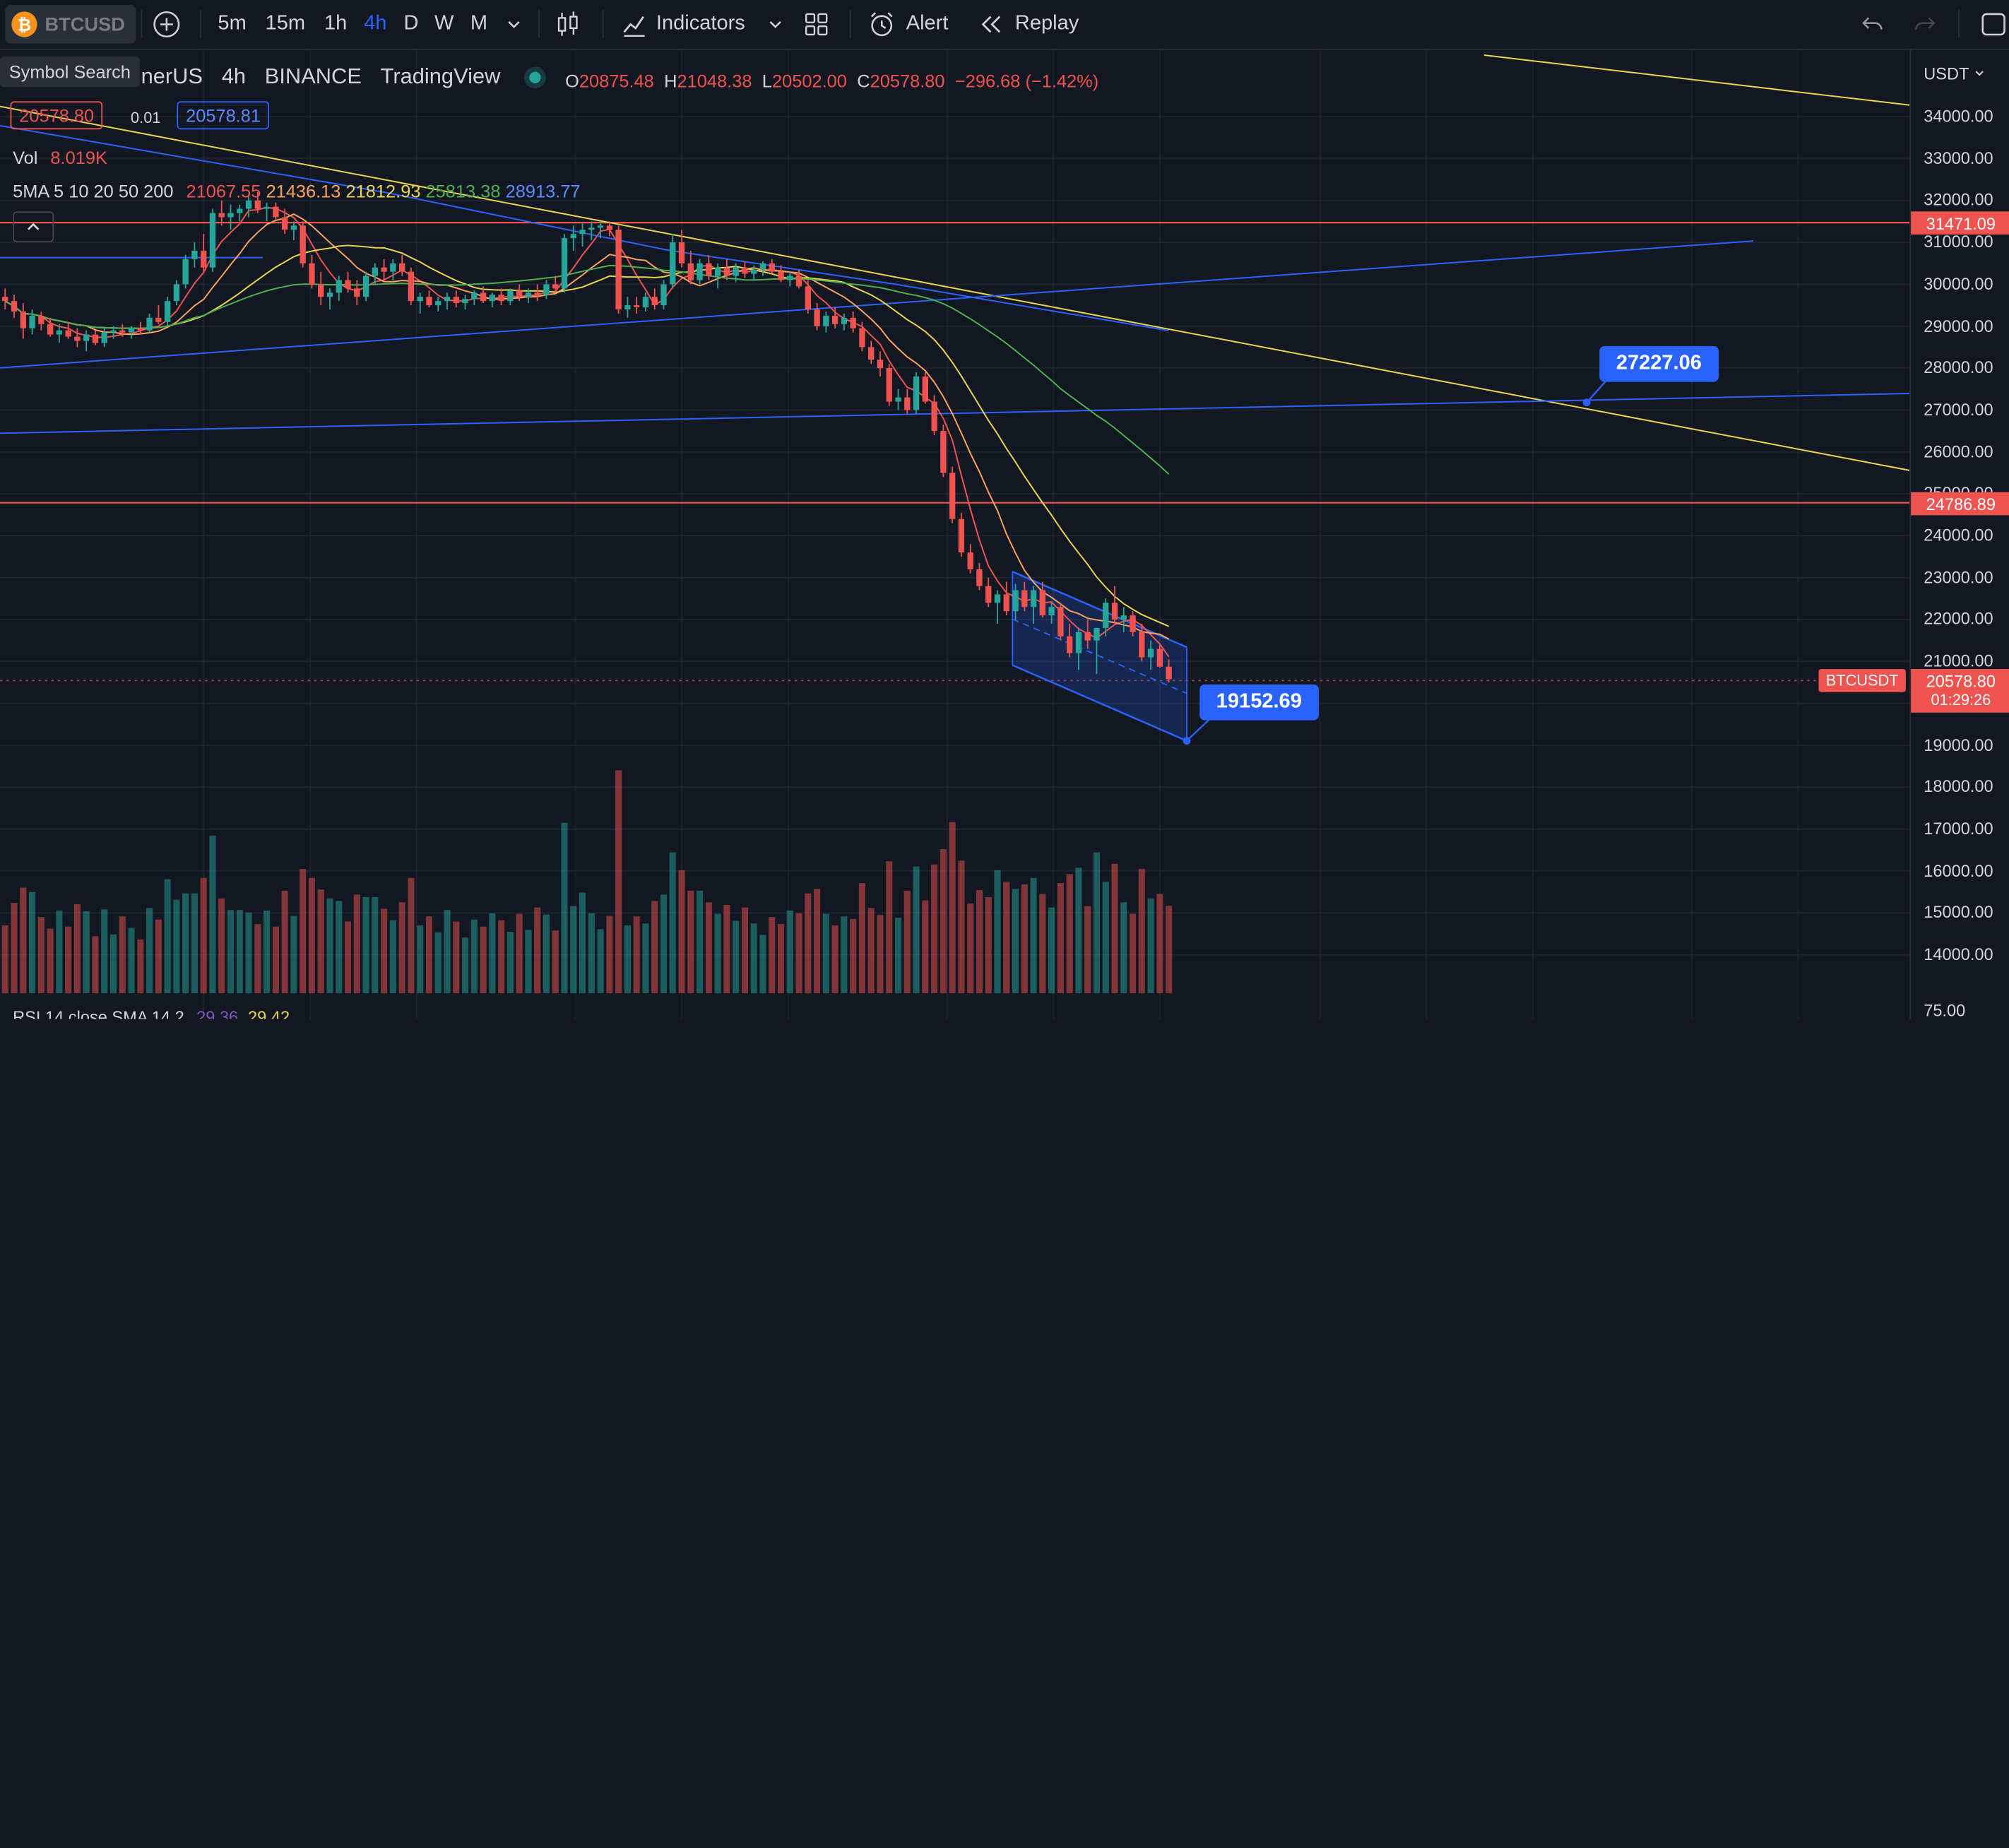 This screenshot has height=1848, width=2009. What do you see at coordinates (479, 24) in the screenshot?
I see `timeframe-m: M` at bounding box center [479, 24].